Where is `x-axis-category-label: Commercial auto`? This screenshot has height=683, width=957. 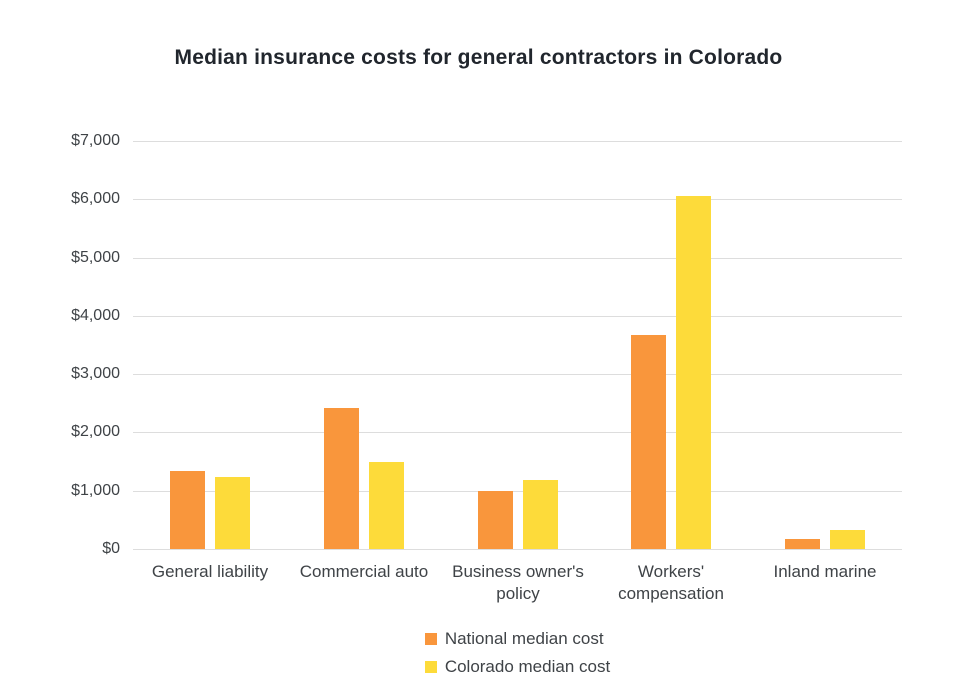 x-axis-category-label: Commercial auto is located at coordinates (364, 571).